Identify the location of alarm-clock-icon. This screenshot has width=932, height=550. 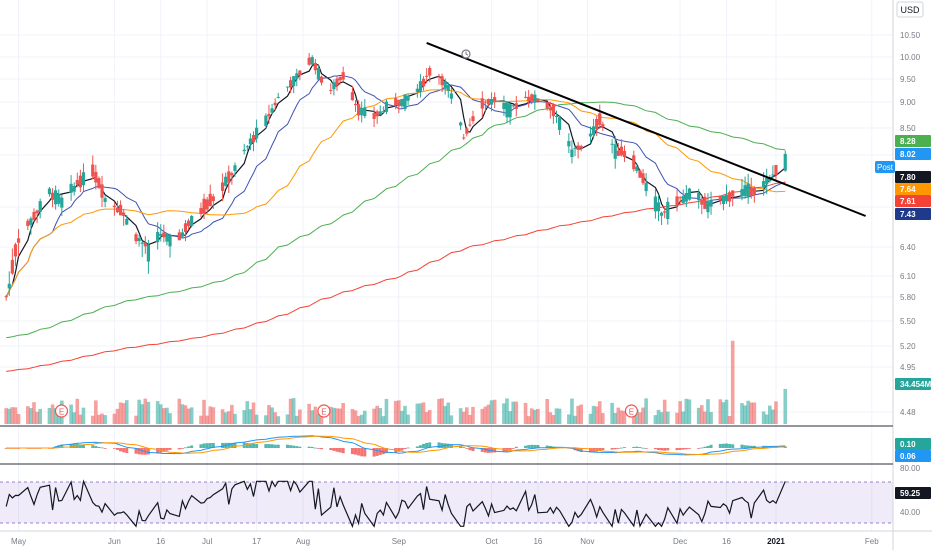
(466, 54).